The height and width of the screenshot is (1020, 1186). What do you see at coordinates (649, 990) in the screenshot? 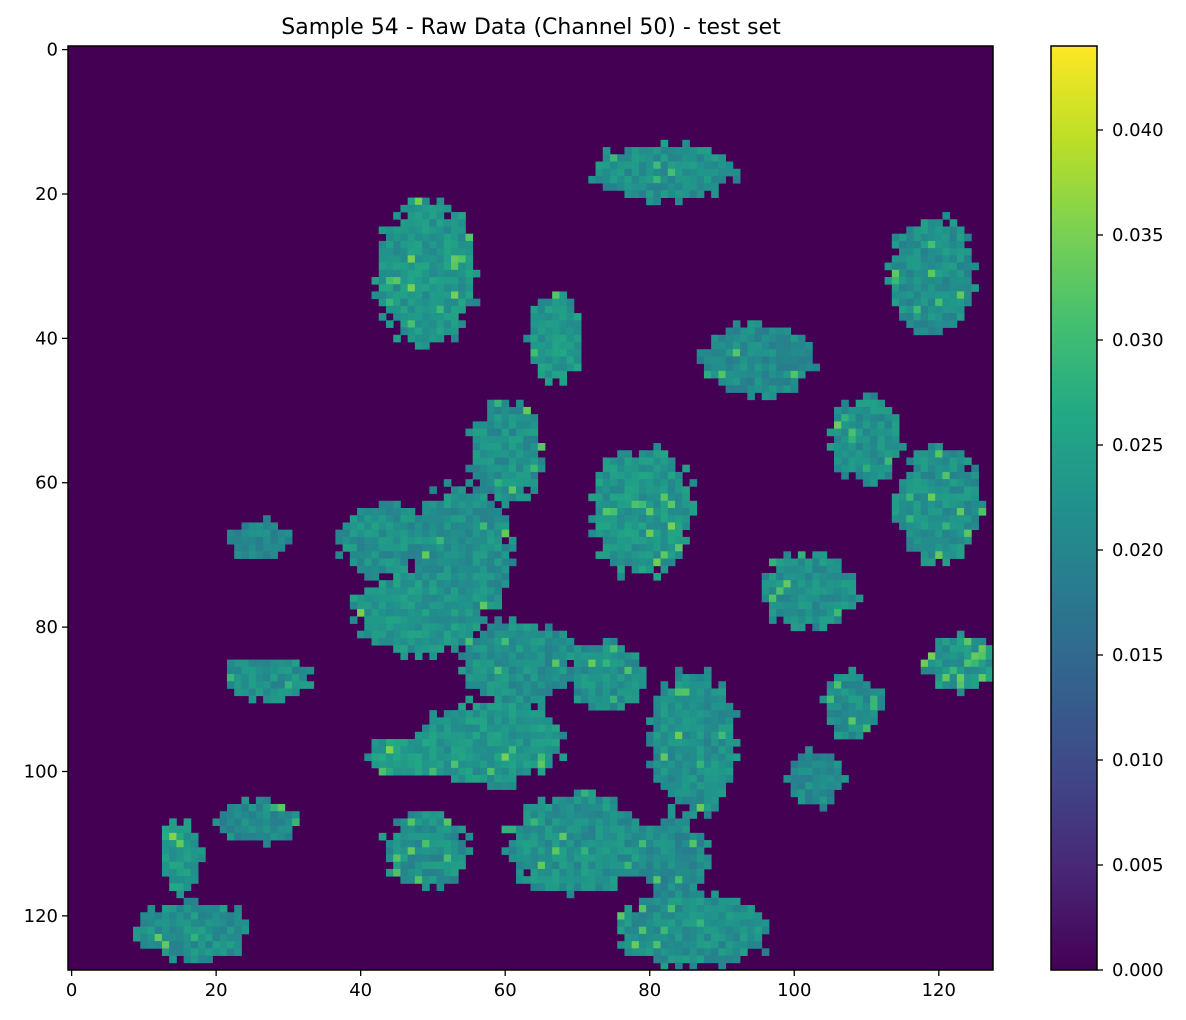
I see `x-tick-label: 80` at bounding box center [649, 990].